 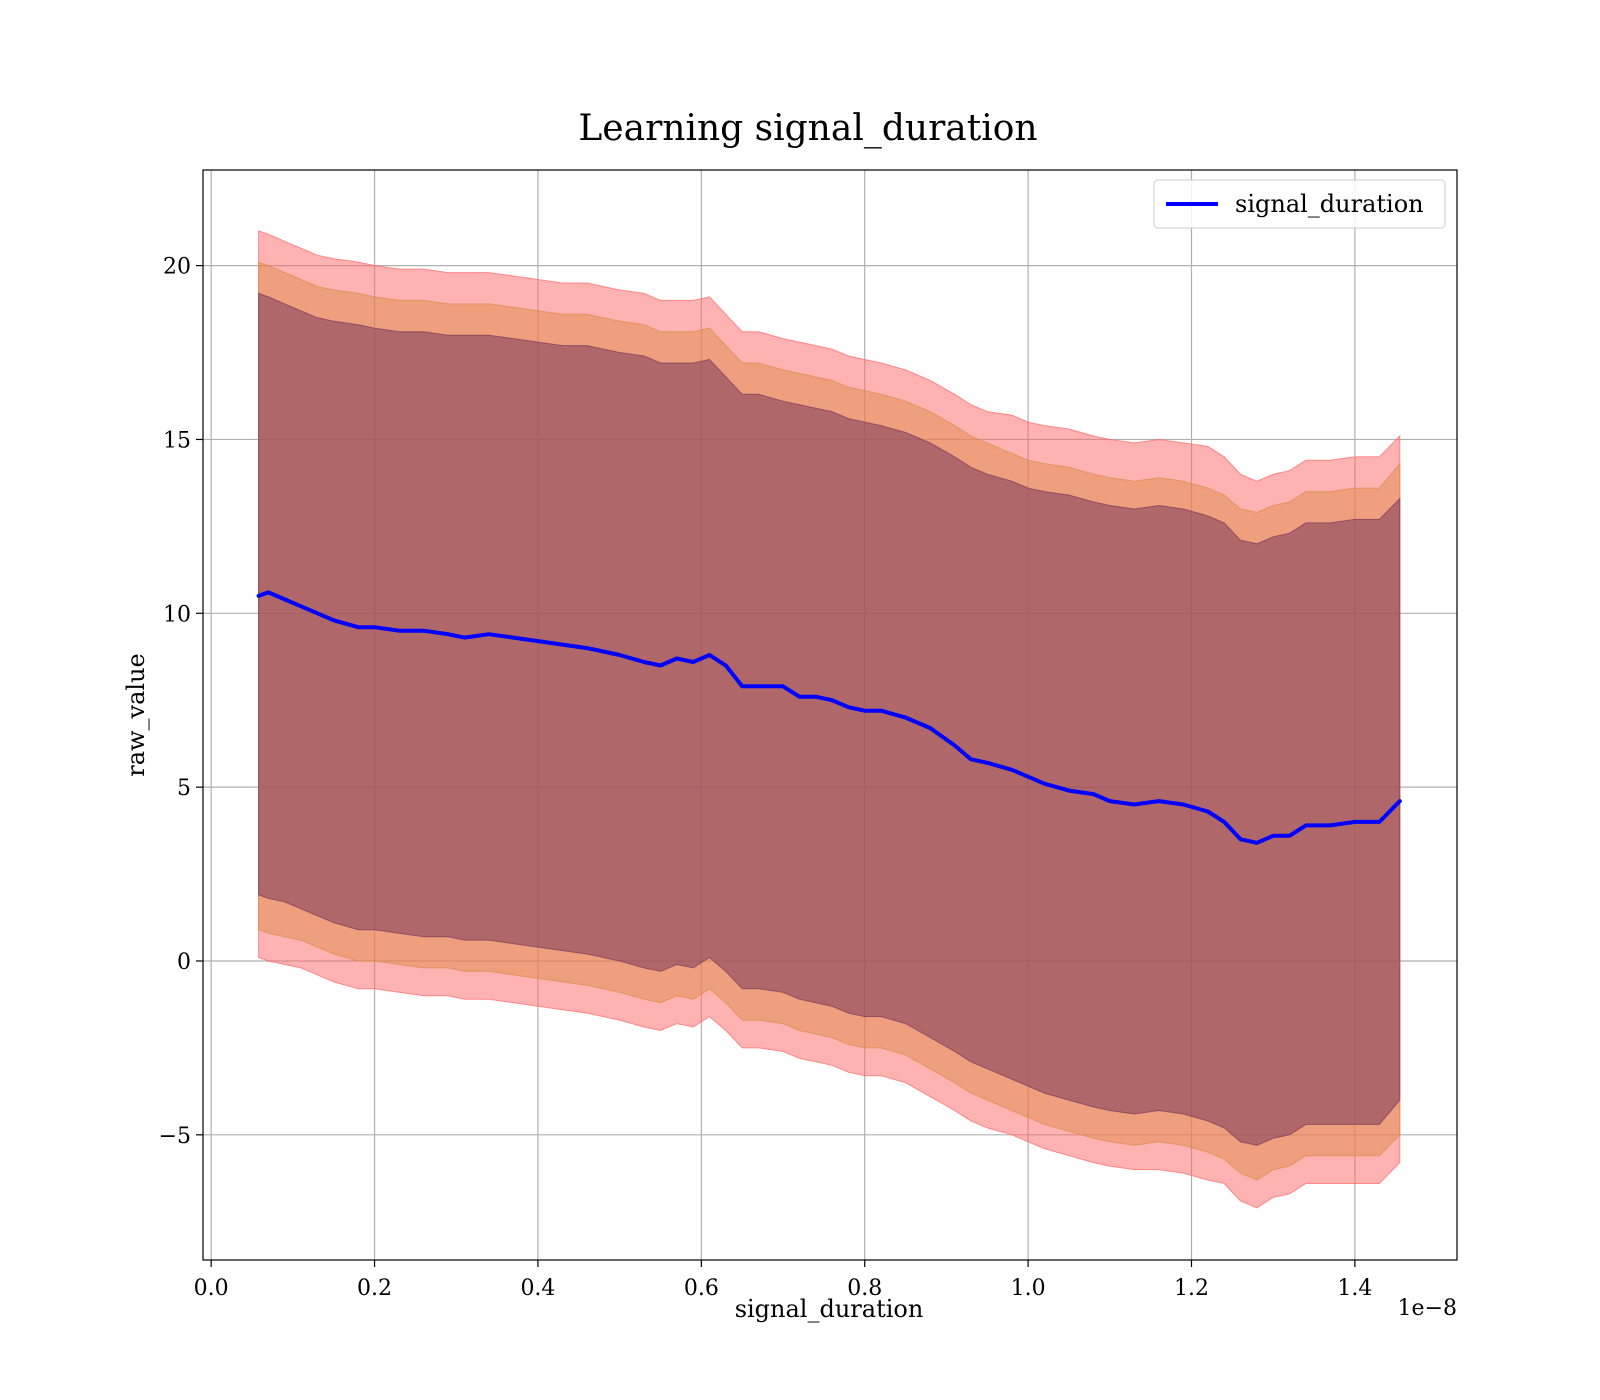 I want to click on legend-box, so click(x=1299, y=204).